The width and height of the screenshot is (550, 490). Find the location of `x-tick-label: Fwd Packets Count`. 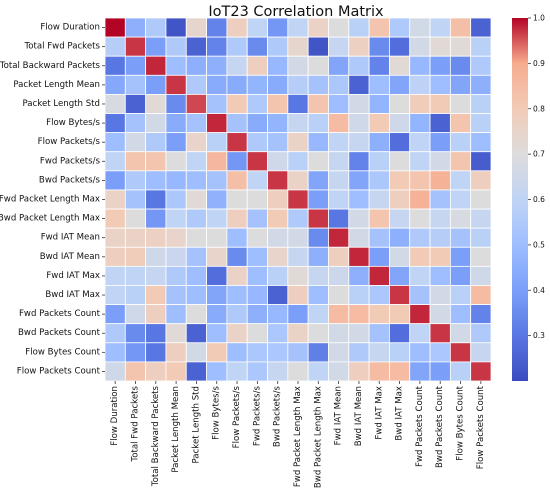

x-tick-label: Fwd Packets Count is located at coordinates (420, 426).